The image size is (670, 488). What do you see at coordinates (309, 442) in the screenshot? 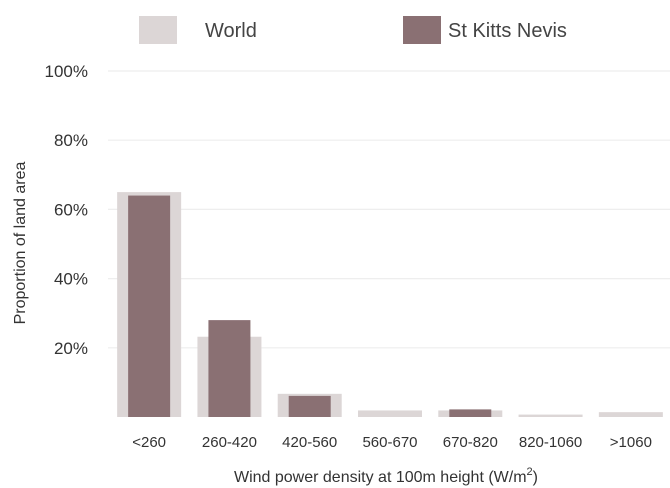
I see `x-tick-label-420-560: 420-560` at bounding box center [309, 442].